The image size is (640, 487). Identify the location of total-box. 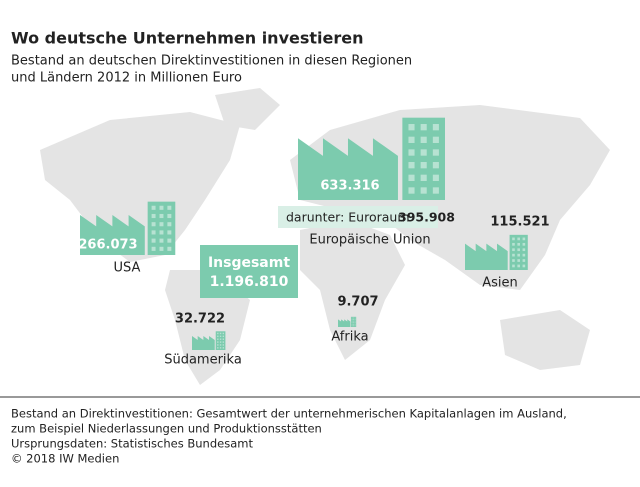
(249, 271).